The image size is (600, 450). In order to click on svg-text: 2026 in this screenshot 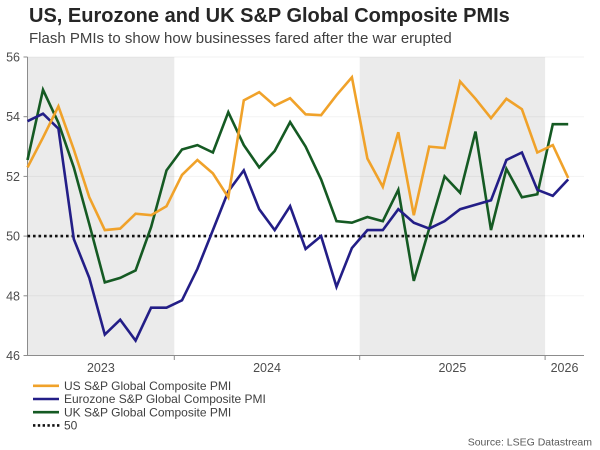, I will do `click(565, 368)`.